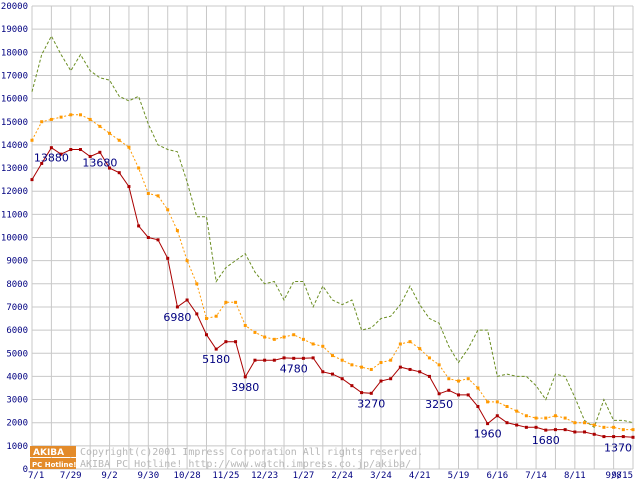  What do you see at coordinates (51, 158) in the screenshot?
I see `data-label: 13880` at bounding box center [51, 158].